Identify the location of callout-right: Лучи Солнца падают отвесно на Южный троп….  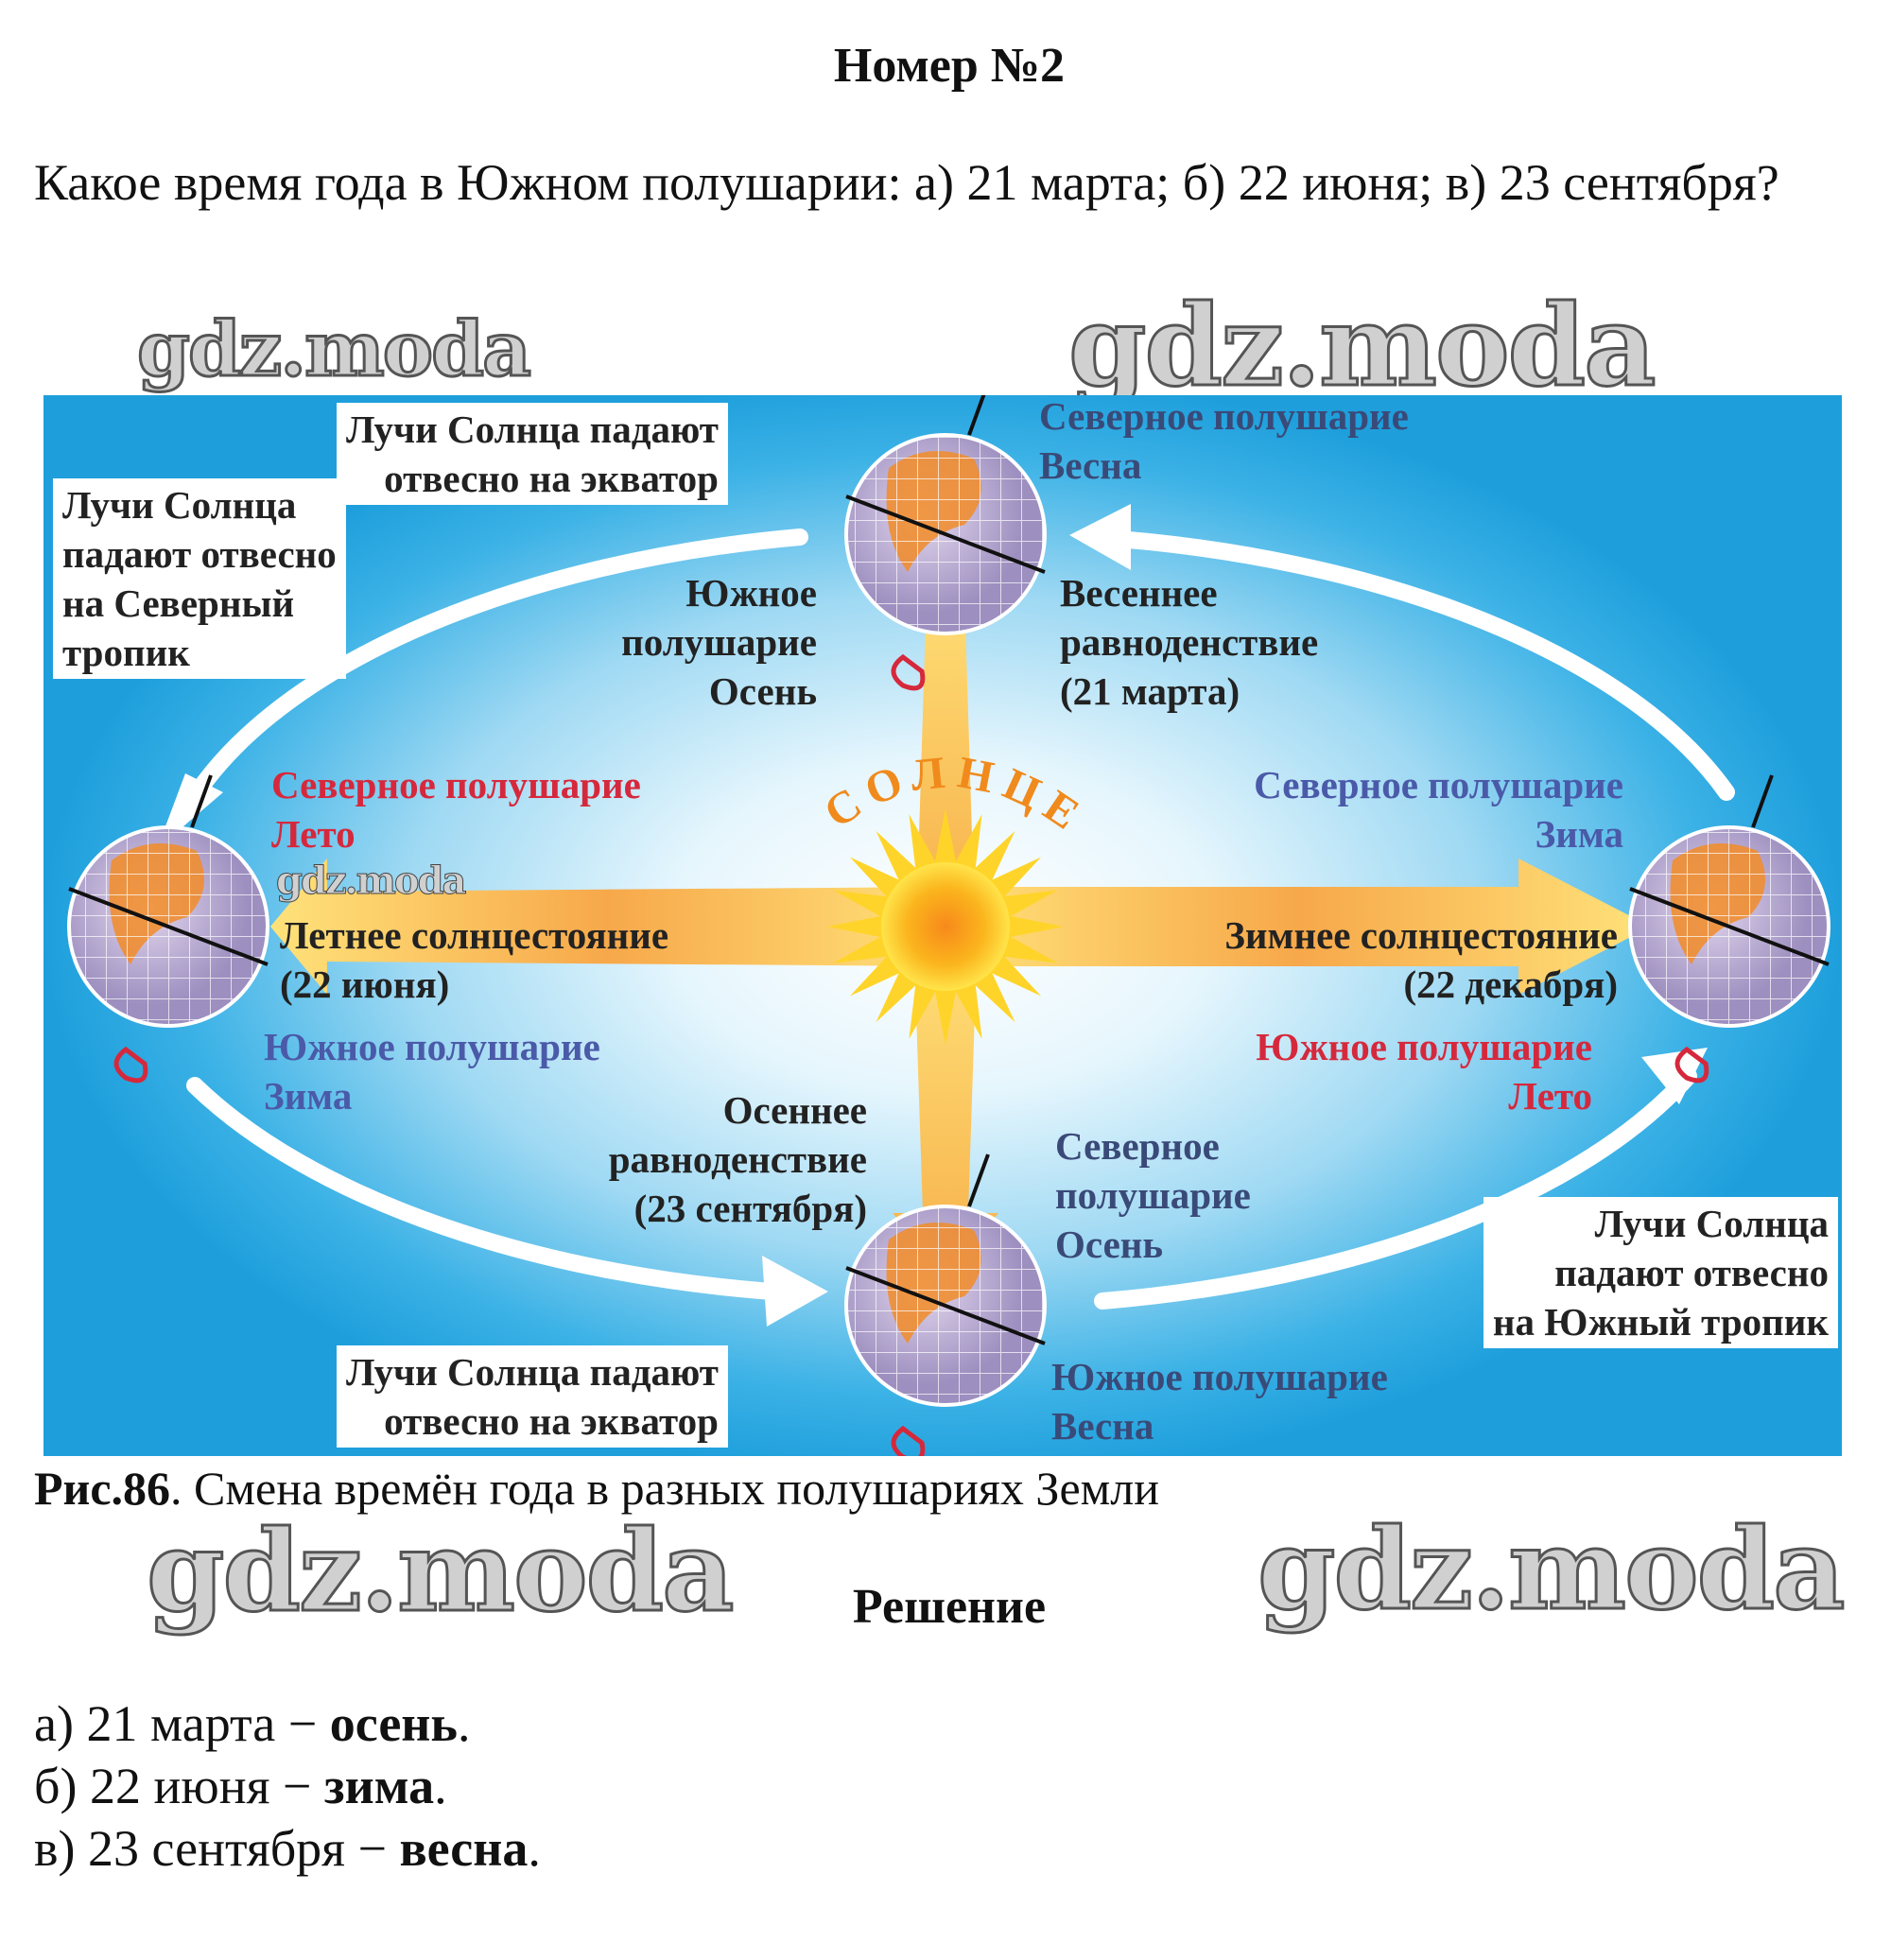
(1660, 1273).